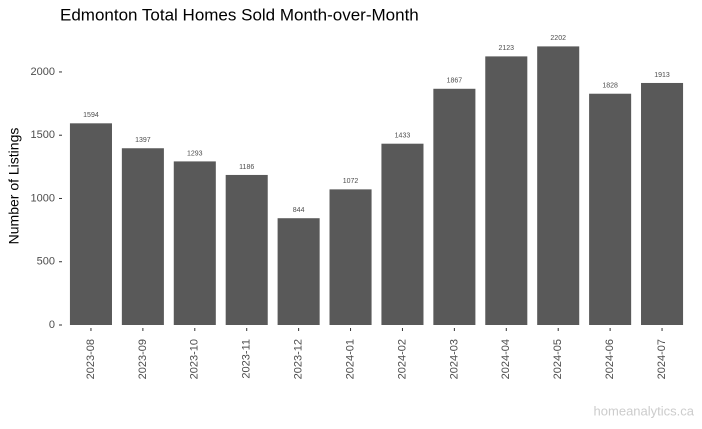 The image size is (702, 429). Describe the element at coordinates (43, 135) in the screenshot. I see `y-tick-label: 1500` at that location.